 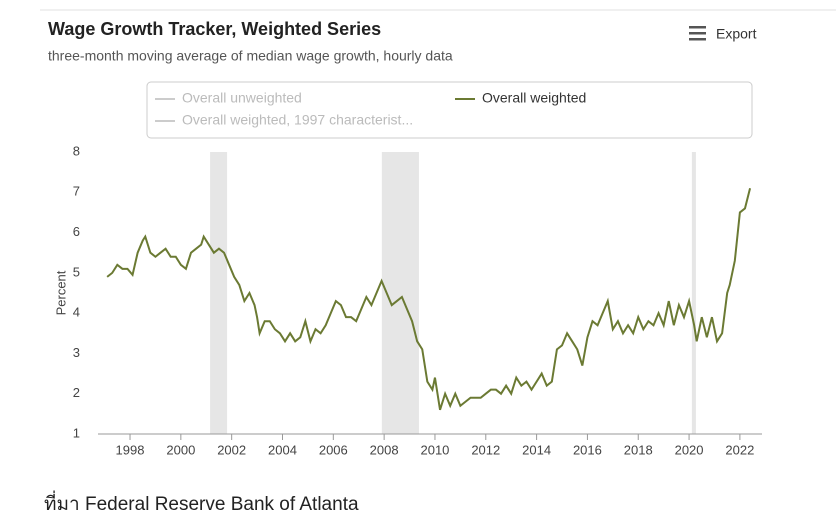 What do you see at coordinates (384, 449) in the screenshot?
I see `x-tick-label: 2008` at bounding box center [384, 449].